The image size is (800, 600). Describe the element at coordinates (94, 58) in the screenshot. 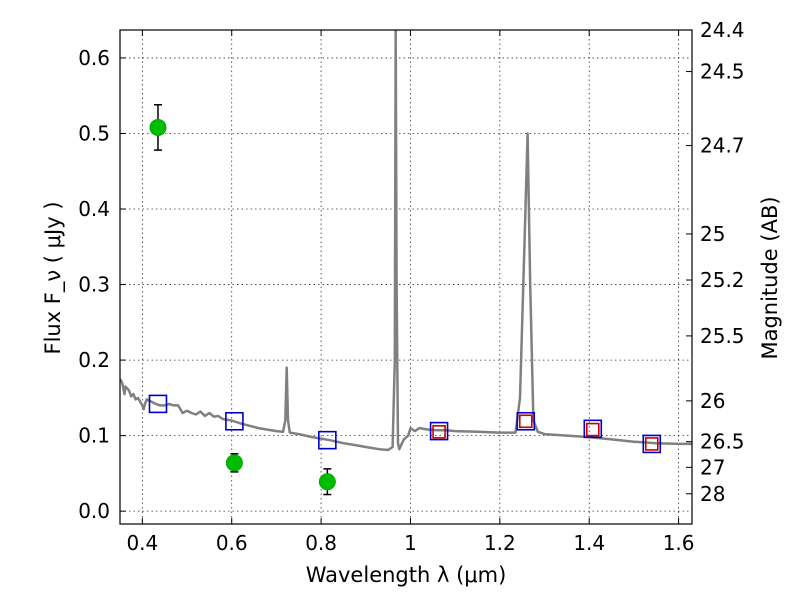

I see `y-tick-label: 0.6` at that location.